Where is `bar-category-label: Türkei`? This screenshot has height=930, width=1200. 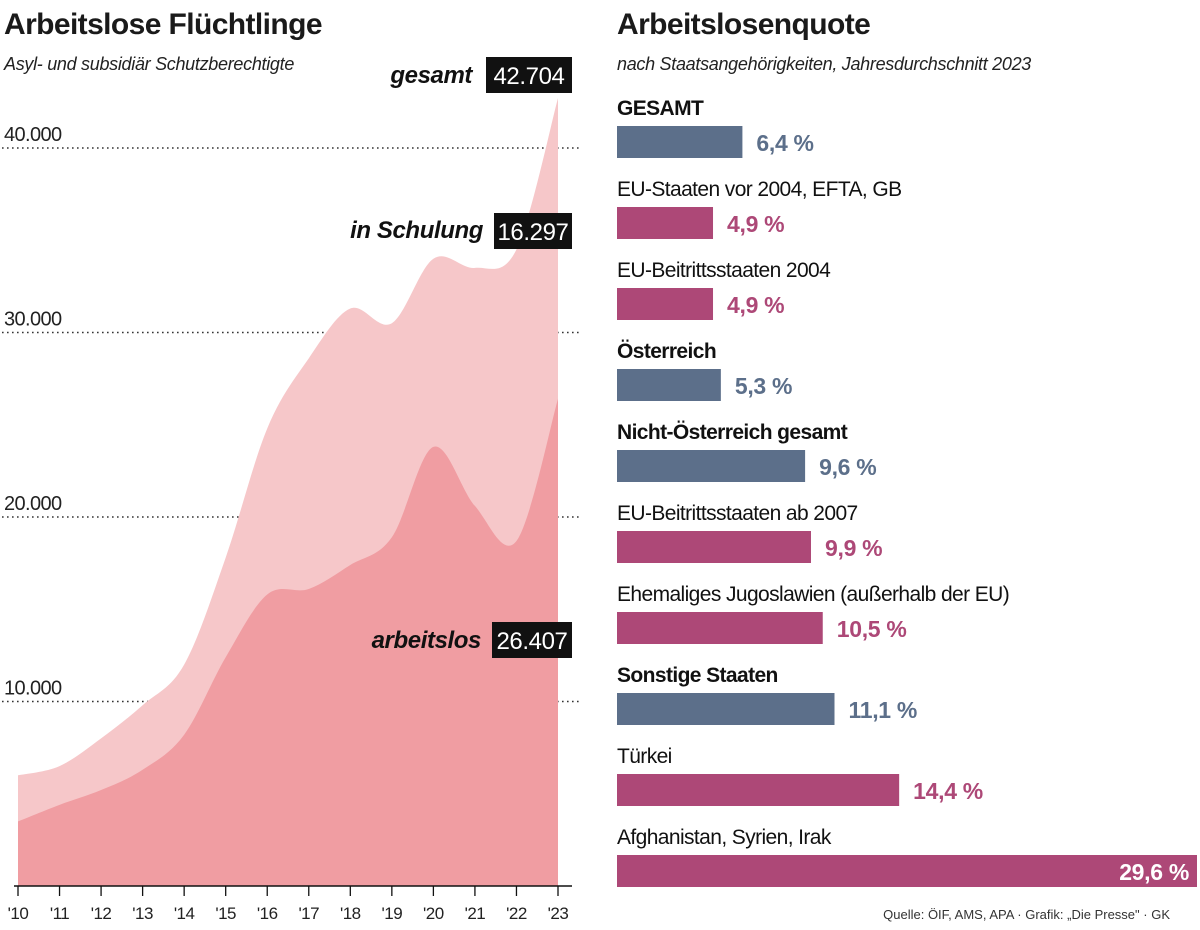
bar-category-label: Türkei is located at coordinates (644, 756).